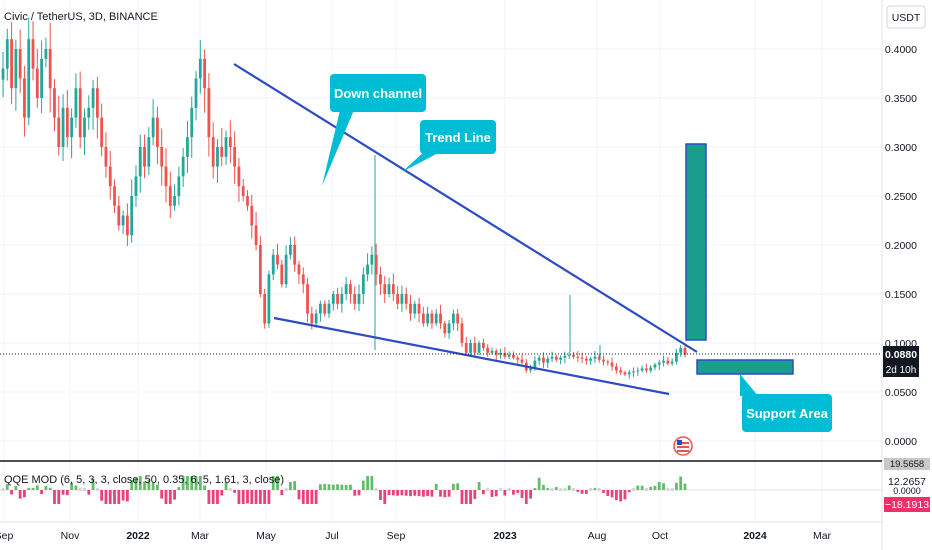 This screenshot has height=550, width=932. I want to click on callout-trend-line: Trend Line, so click(449, 146).